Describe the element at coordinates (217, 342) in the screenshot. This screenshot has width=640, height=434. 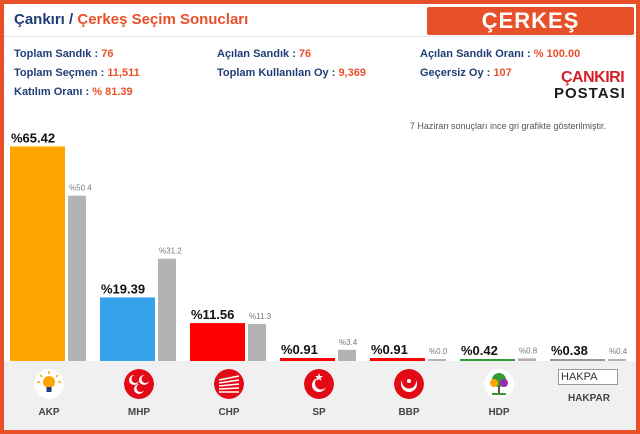
I see `bar-current-chp` at that location.